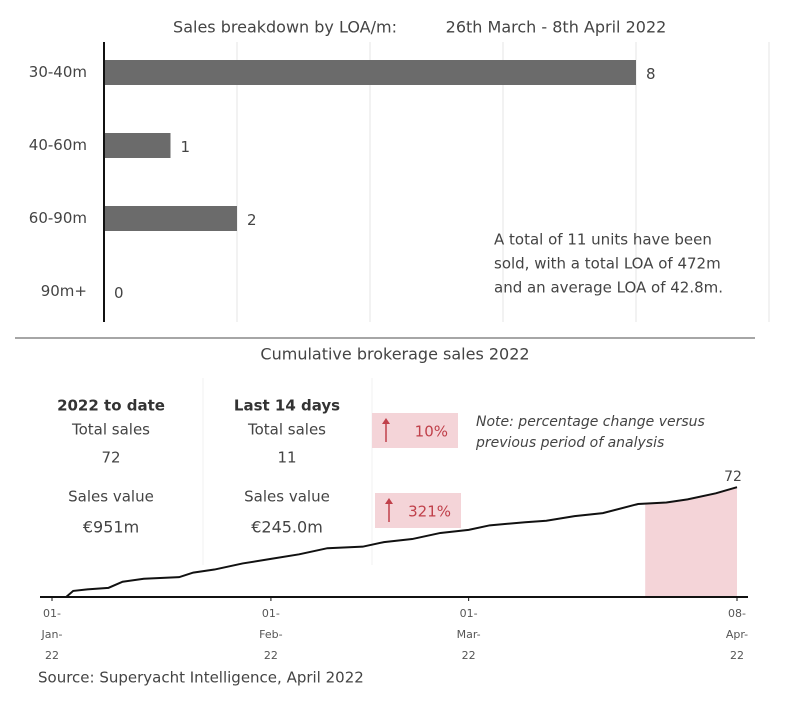  Describe the element at coordinates (287, 527) in the screenshot. I see `summary-value: €245.0m` at that location.